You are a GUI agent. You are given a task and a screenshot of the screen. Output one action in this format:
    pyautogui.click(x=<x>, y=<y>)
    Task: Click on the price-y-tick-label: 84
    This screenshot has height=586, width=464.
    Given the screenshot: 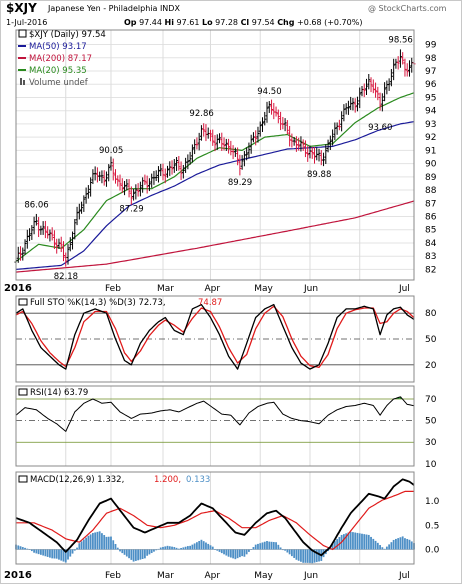 What is the action you would take?
    pyautogui.click(x=431, y=244)
    